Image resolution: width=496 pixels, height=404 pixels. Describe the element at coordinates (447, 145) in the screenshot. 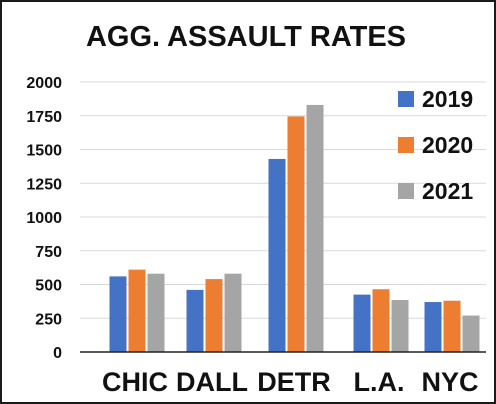

I see `legend-label: 2020` at that location.